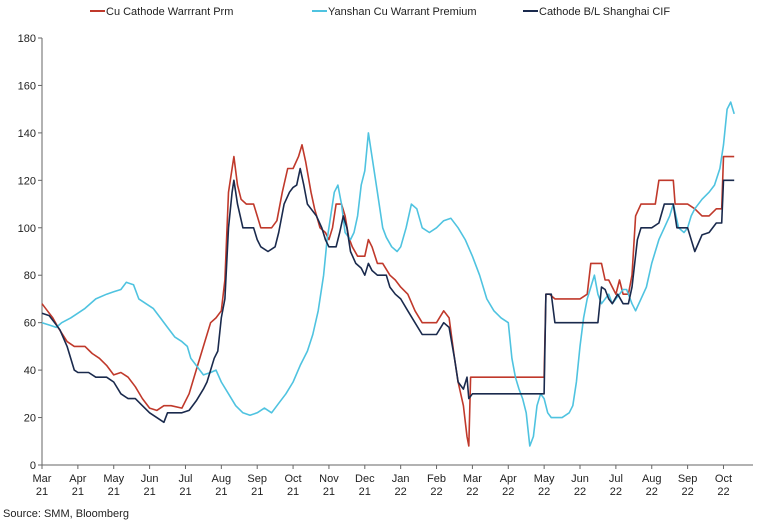 This screenshot has width=770, height=525. What do you see at coordinates (365, 479) in the screenshot?
I see `x-tick-label-month: Dec` at bounding box center [365, 479].